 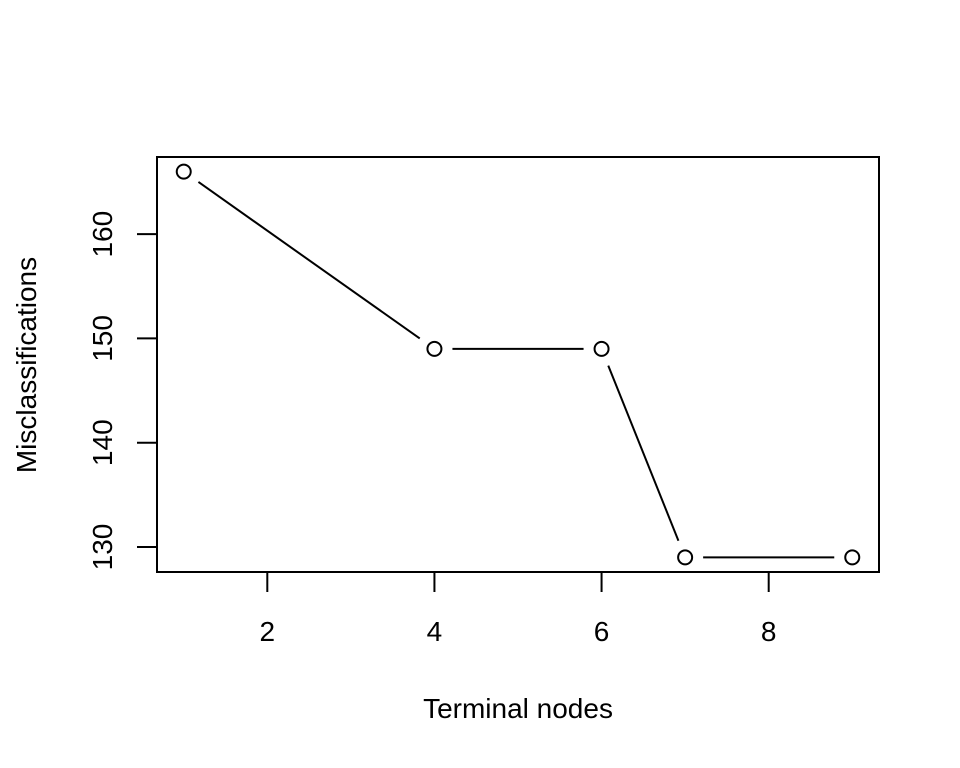 What do you see at coordinates (102, 338) in the screenshot?
I see `y-tick-label: 150` at bounding box center [102, 338].